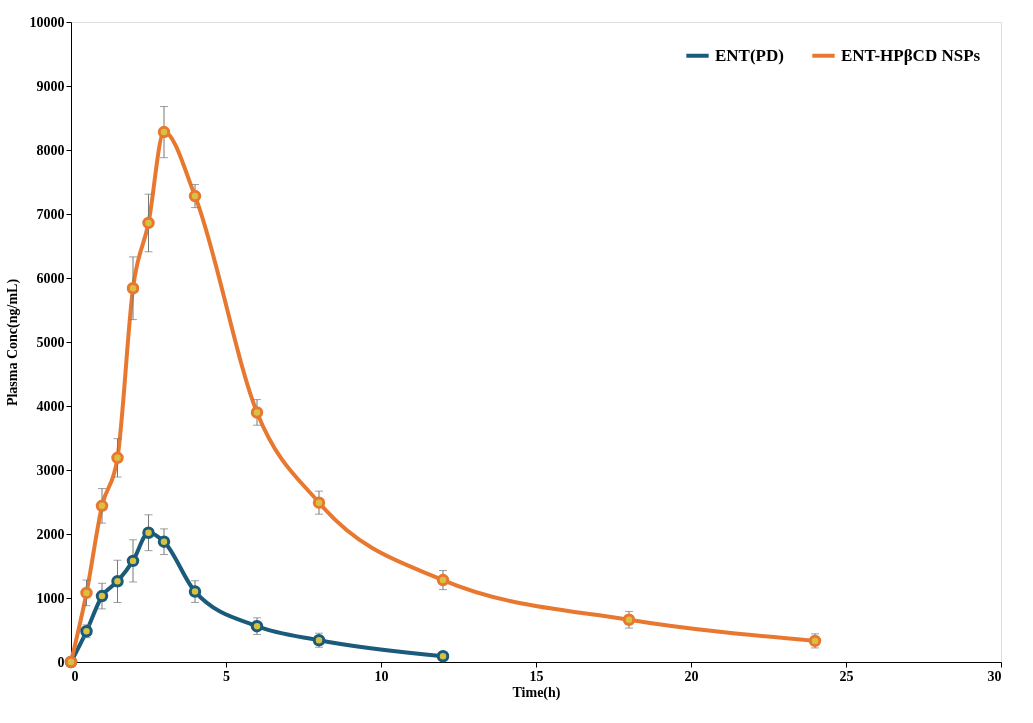  What do you see at coordinates (12, 342) in the screenshot?
I see `y-axis-title: Plasma Conc(ng/mL)` at bounding box center [12, 342].